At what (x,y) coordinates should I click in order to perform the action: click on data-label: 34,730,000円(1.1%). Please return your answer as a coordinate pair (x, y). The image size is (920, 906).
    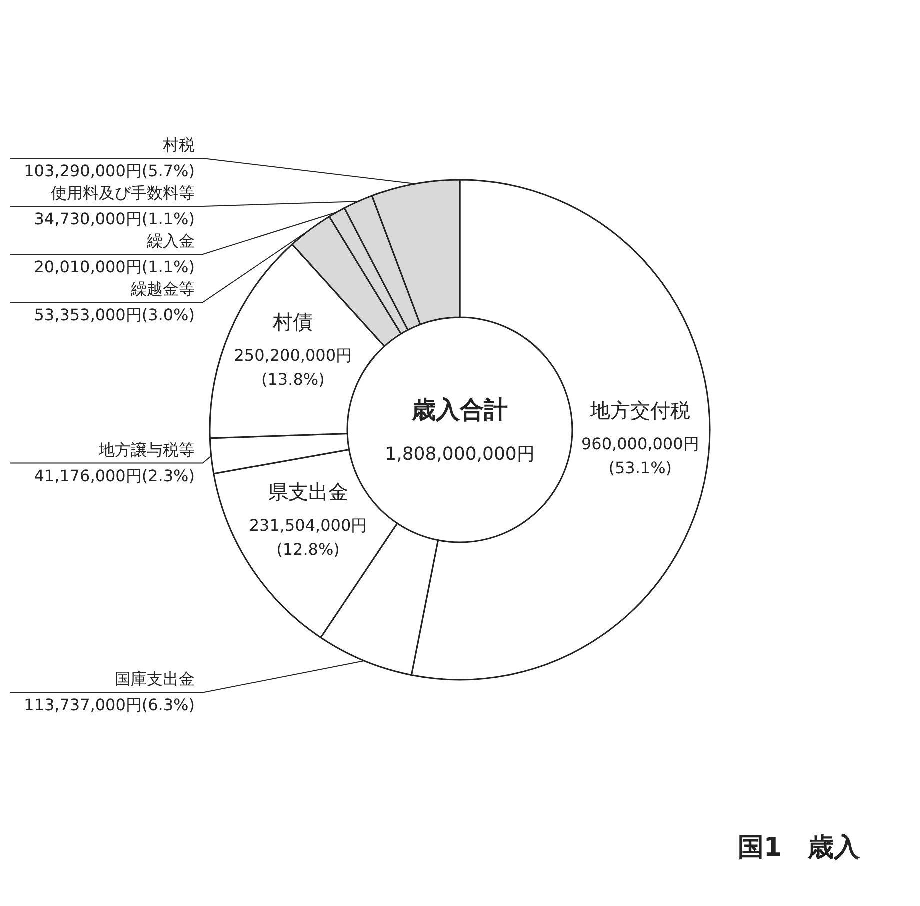
    Looking at the image, I should click on (114, 219).